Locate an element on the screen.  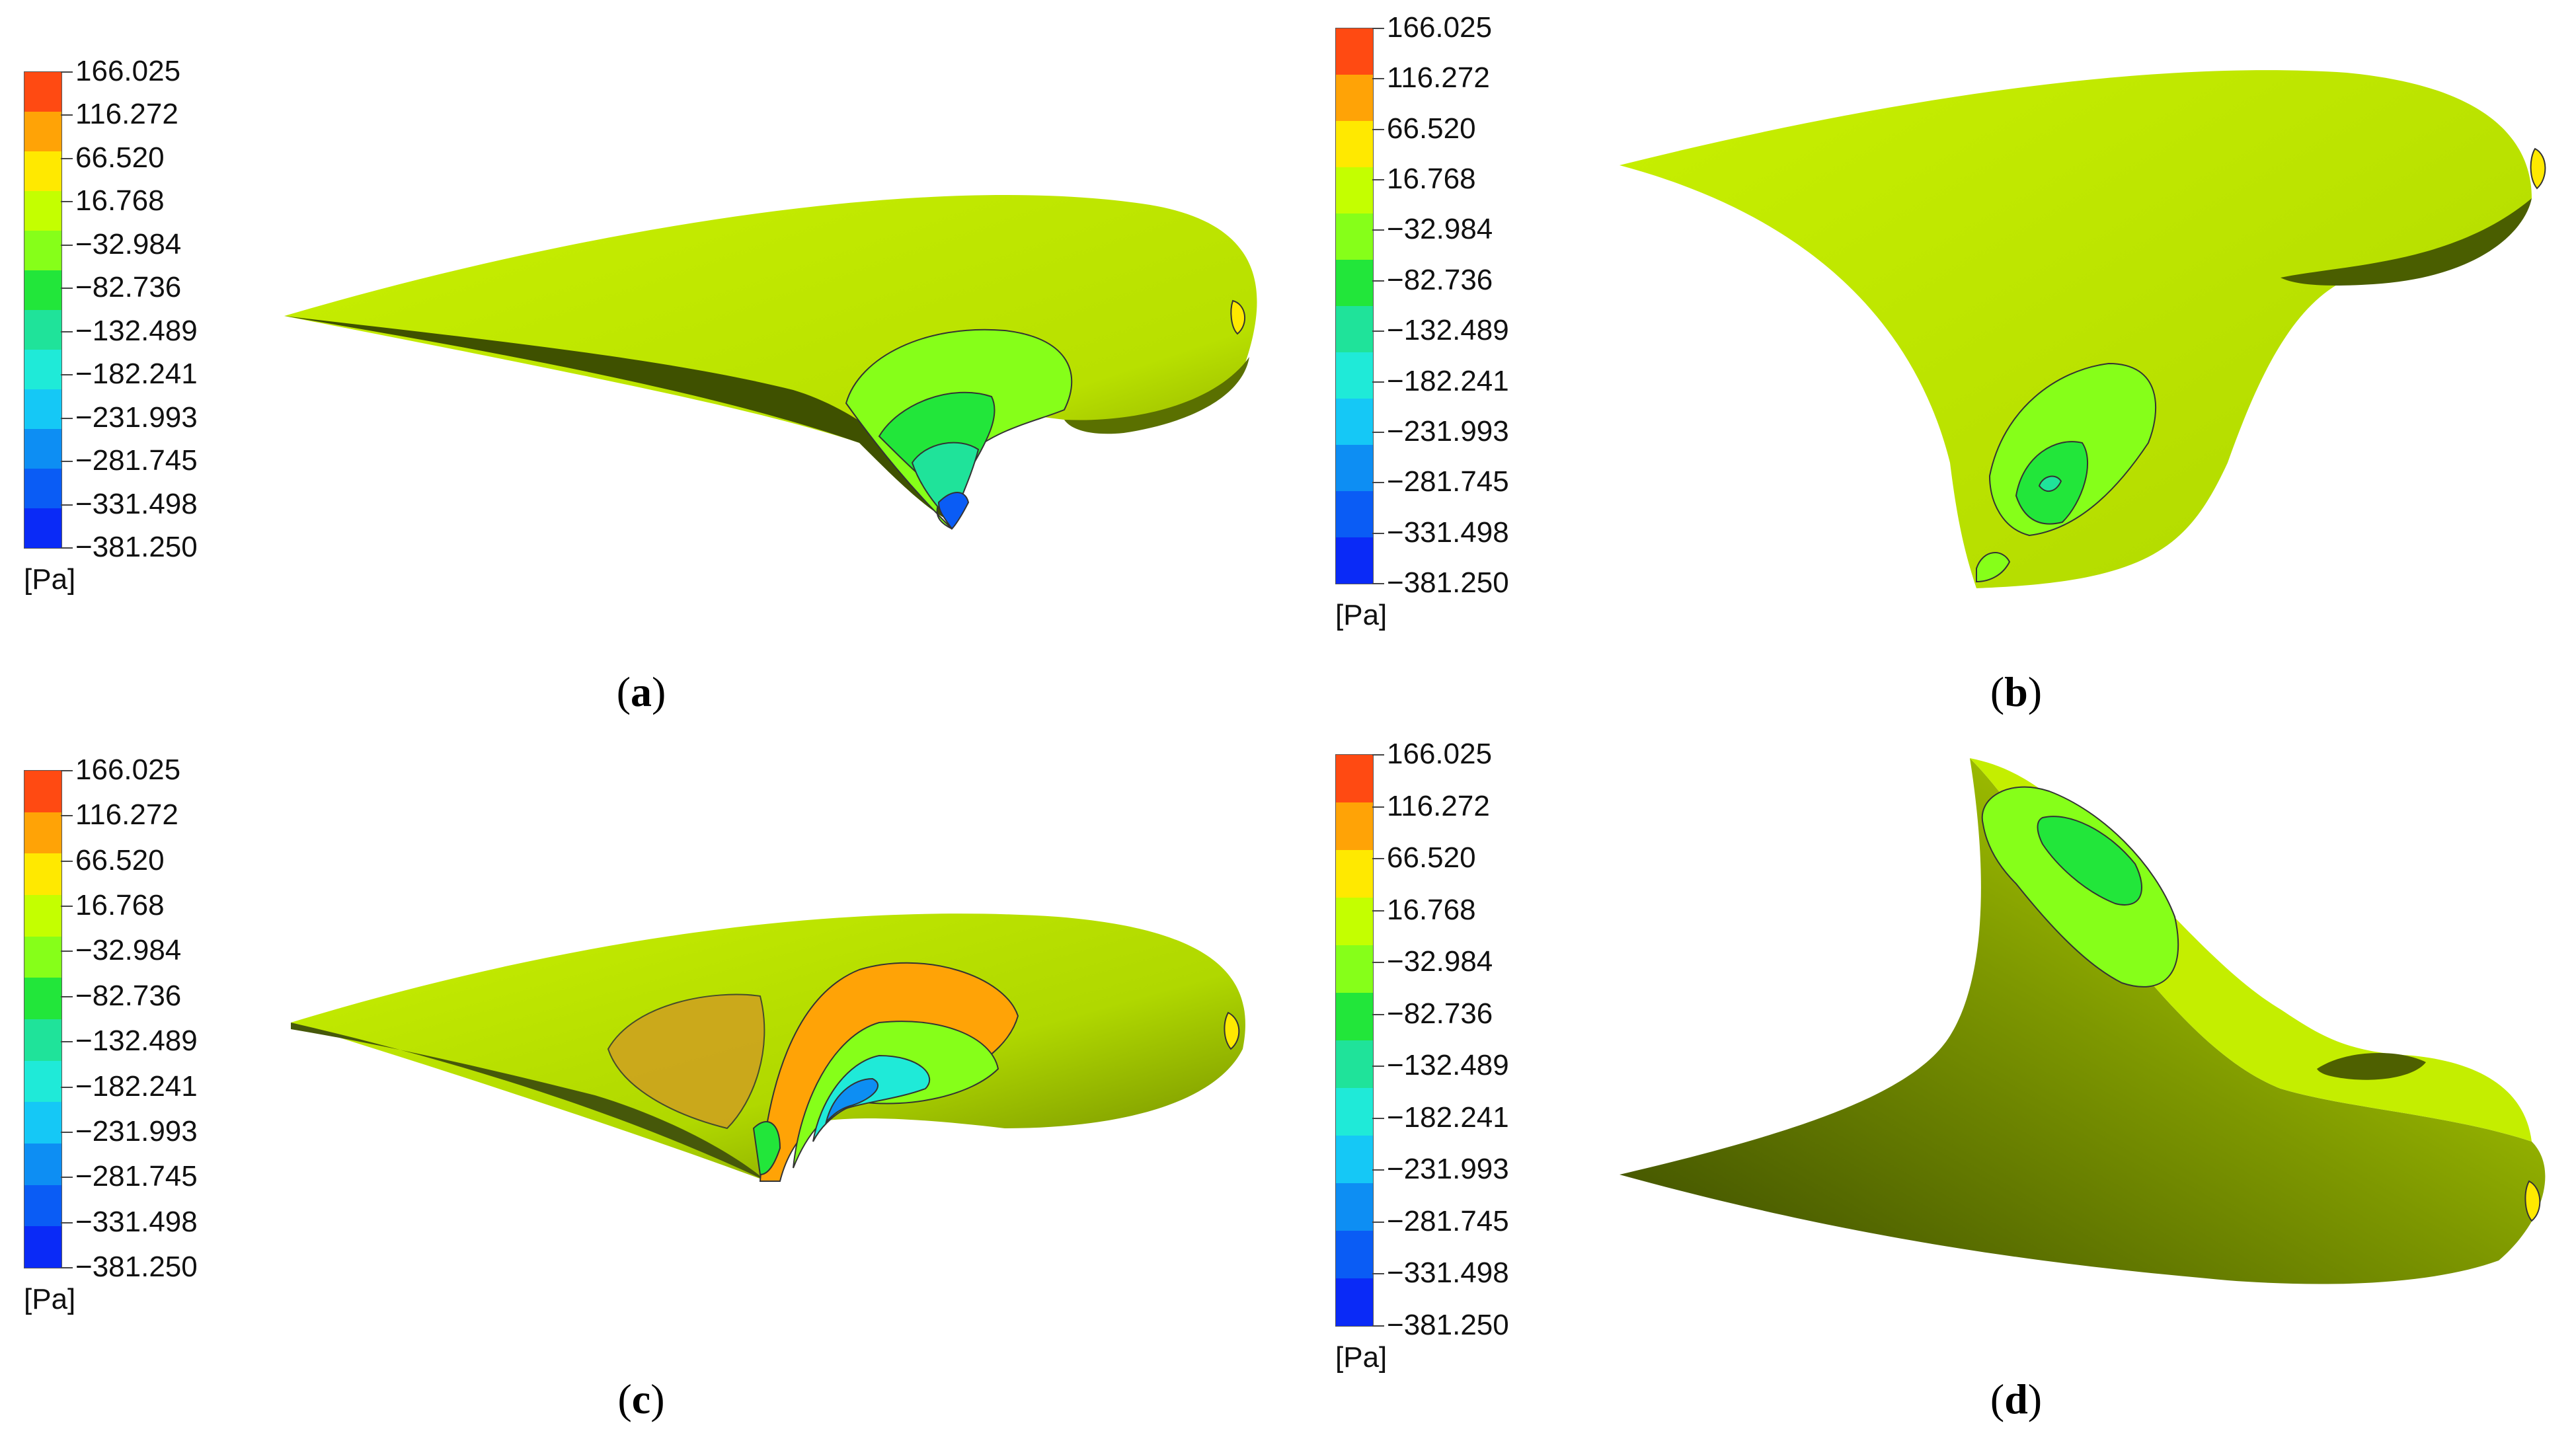
colorbar-tick-label: −132.489 is located at coordinates (1448, 1065).